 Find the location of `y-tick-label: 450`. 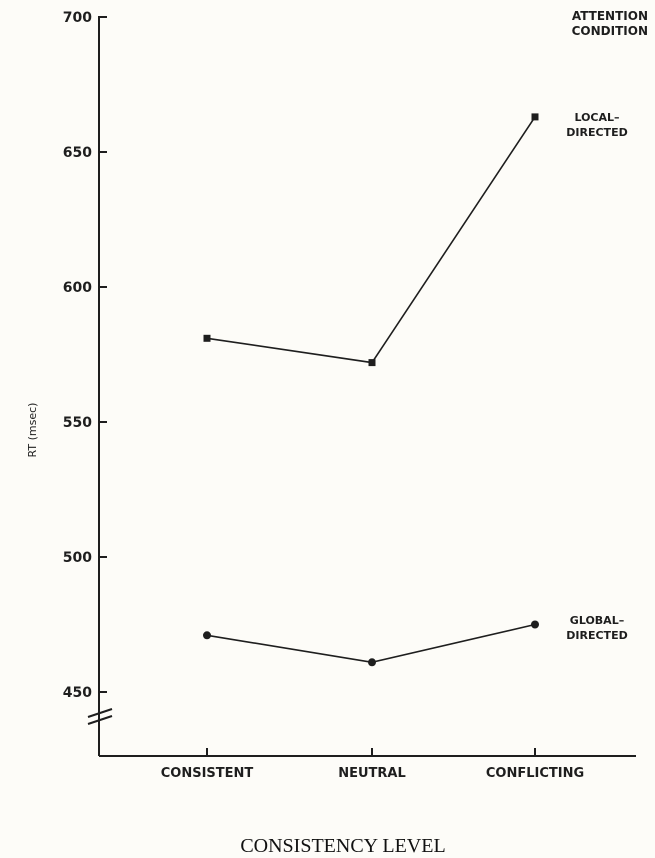

y-tick-label: 450 is located at coordinates (77, 693).